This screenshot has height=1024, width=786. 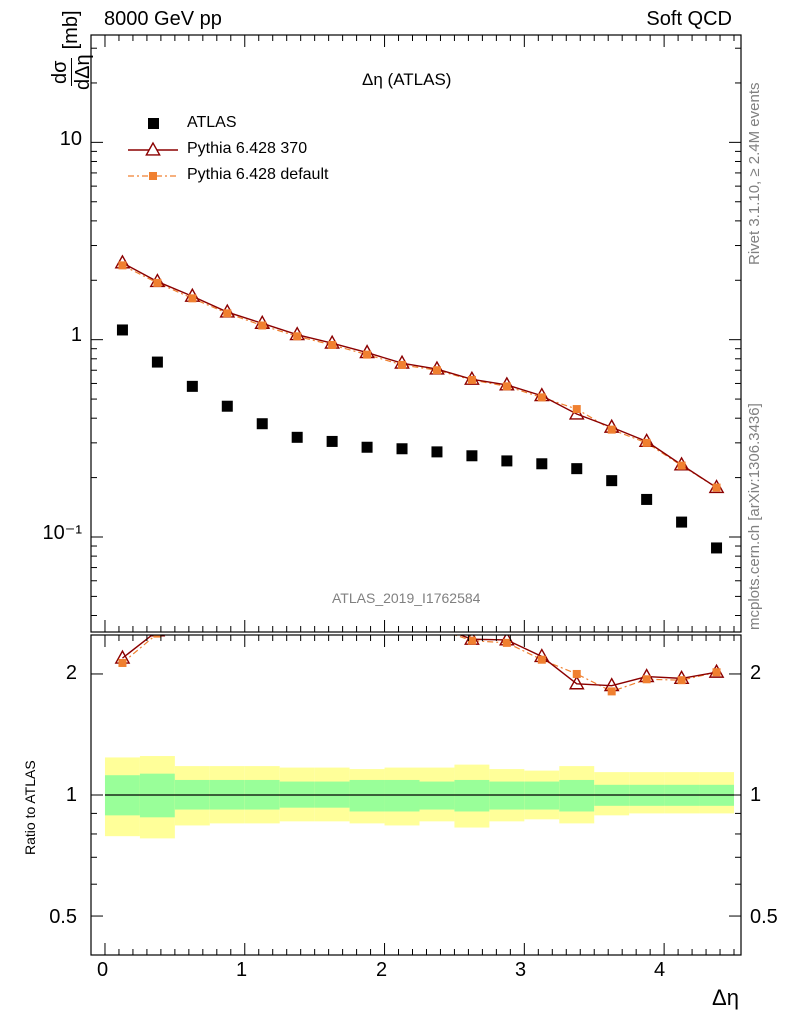 What do you see at coordinates (754, 516) in the screenshot?
I see `mcplots-reference-label: mcplots.cern.ch [arXiv:1306.3436]` at bounding box center [754, 516].